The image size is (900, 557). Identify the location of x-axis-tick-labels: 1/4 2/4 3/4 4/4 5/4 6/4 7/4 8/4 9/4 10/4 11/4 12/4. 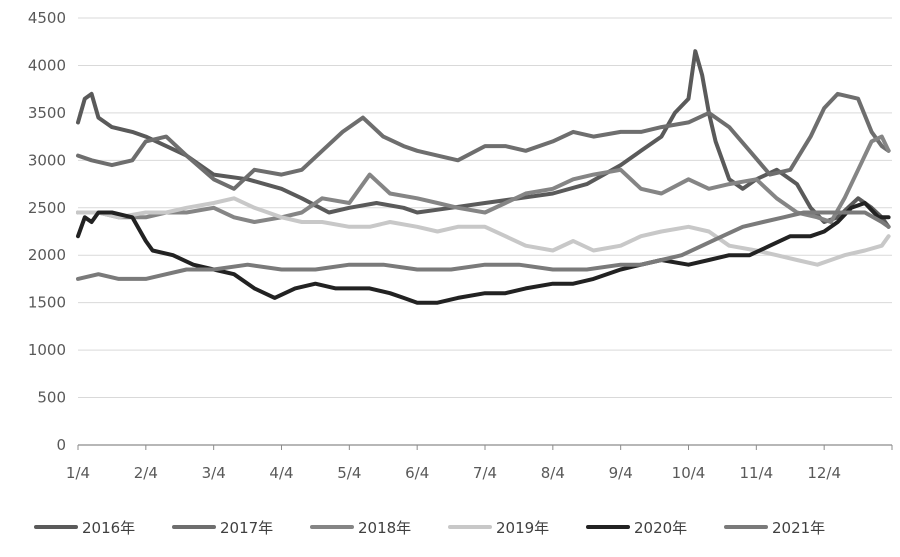
(453, 473).